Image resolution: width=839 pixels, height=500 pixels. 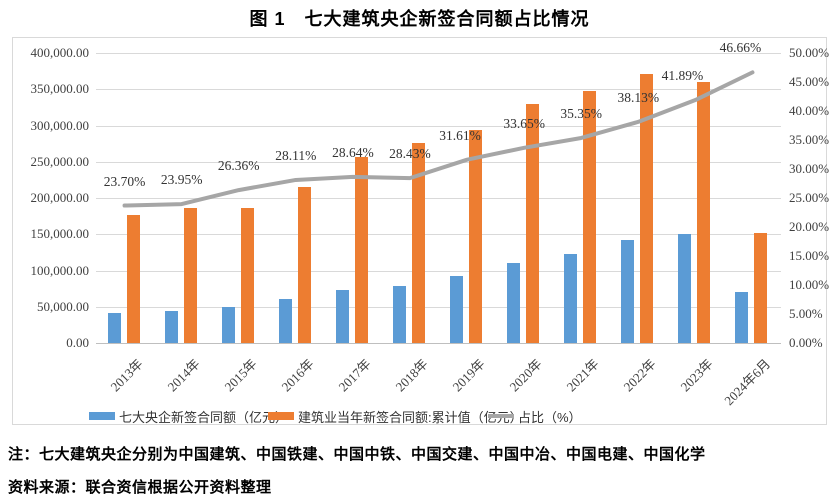 I want to click on bar-seven-soe-2022年, so click(x=628, y=291).